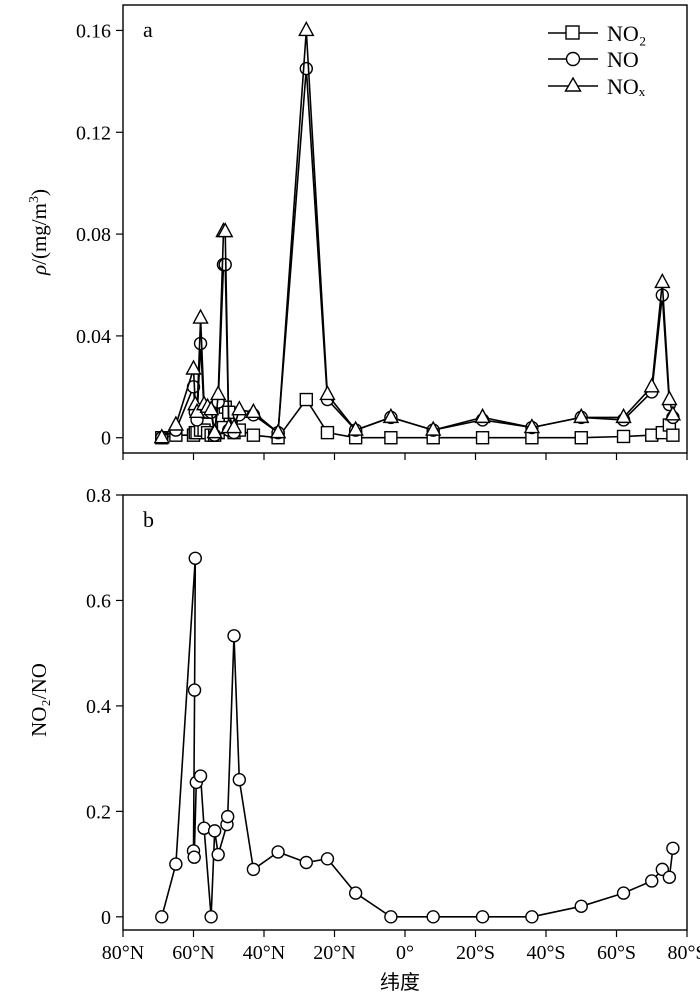 Image resolution: width=700 pixels, height=999 pixels. What do you see at coordinates (593, 59) in the screenshot?
I see `legend-entry-no: NO` at bounding box center [593, 59].